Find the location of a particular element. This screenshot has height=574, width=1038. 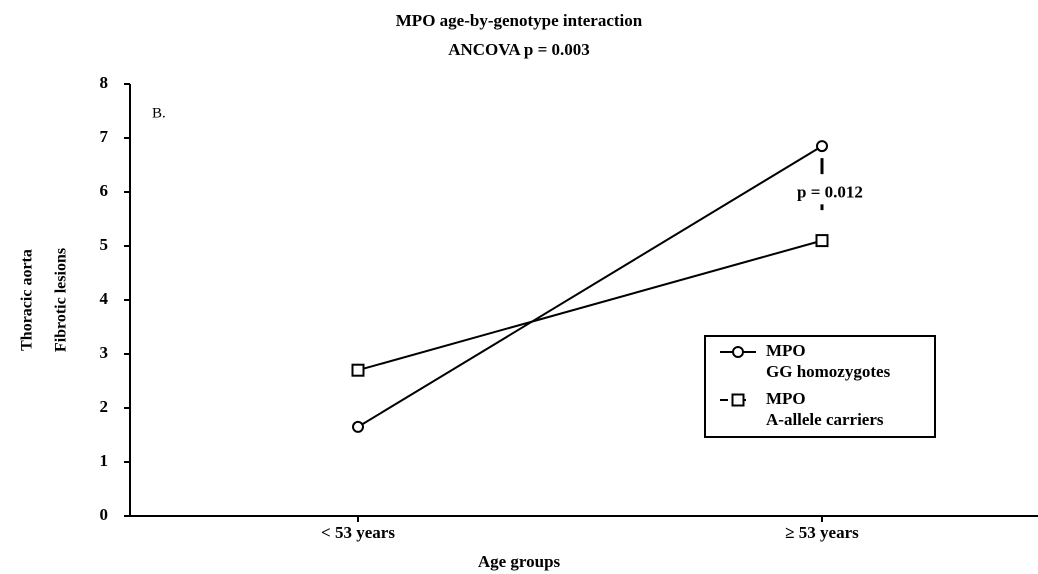

y-tick-label: 1 is located at coordinates (104, 460).